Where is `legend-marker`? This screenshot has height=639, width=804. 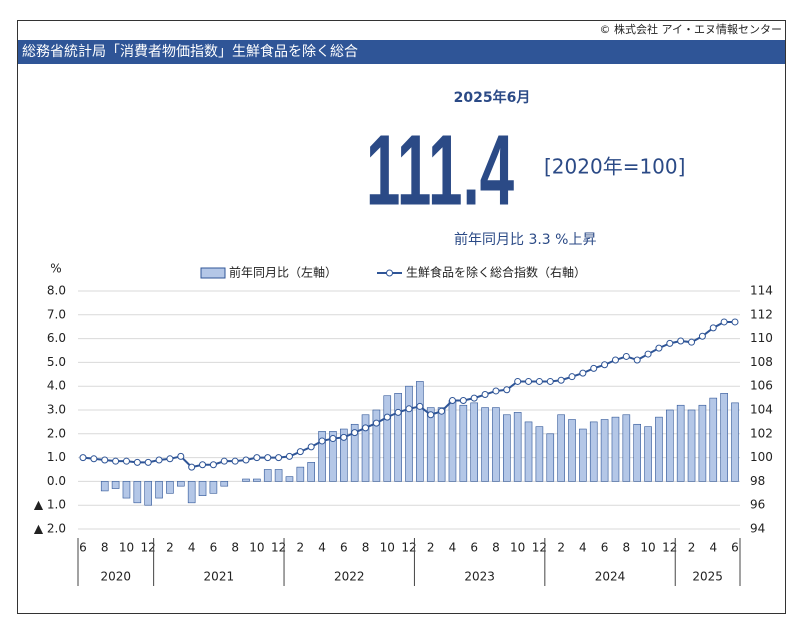
legend-marker is located at coordinates (389, 273).